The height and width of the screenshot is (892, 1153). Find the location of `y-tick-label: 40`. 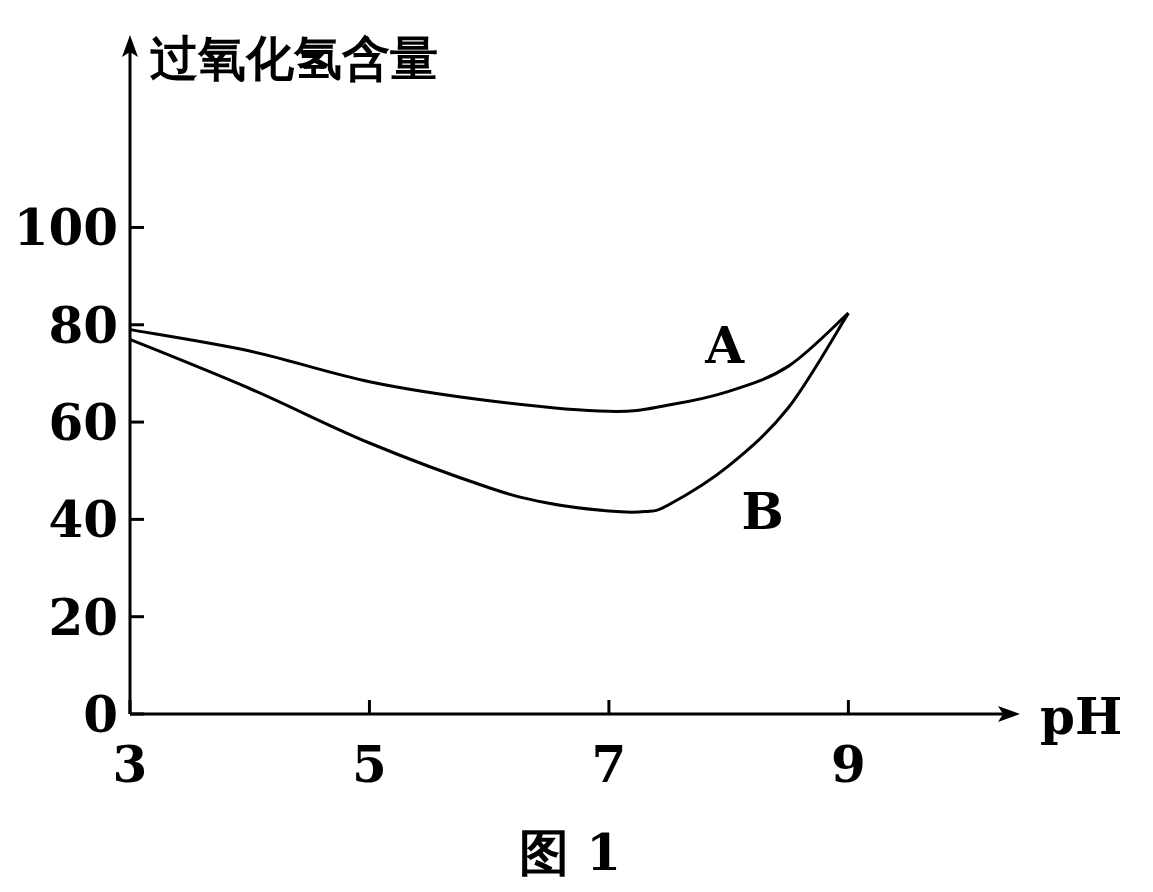

y-tick-label: 40 is located at coordinates (83, 520).